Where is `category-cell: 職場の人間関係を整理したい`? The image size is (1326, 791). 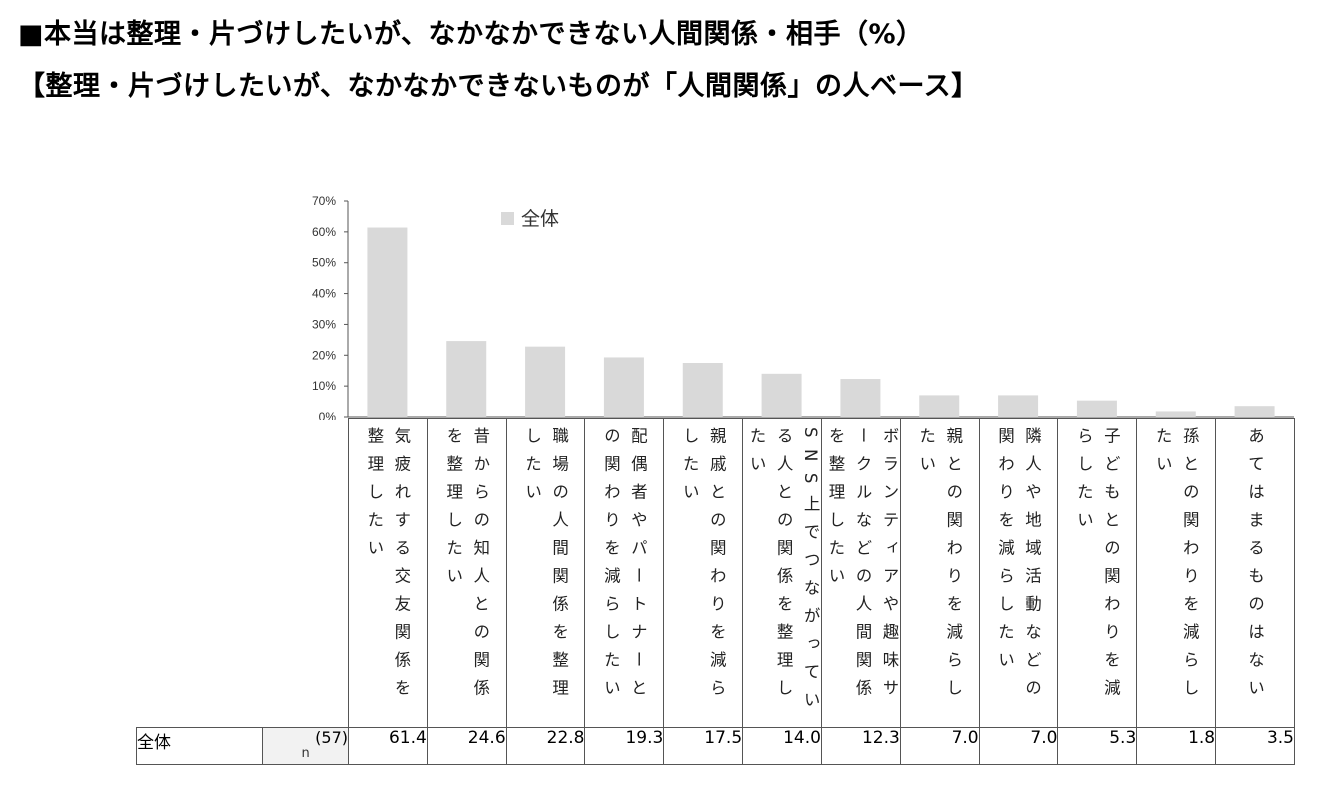 category-cell: 職場の人間関係を整理したい is located at coordinates (545, 573).